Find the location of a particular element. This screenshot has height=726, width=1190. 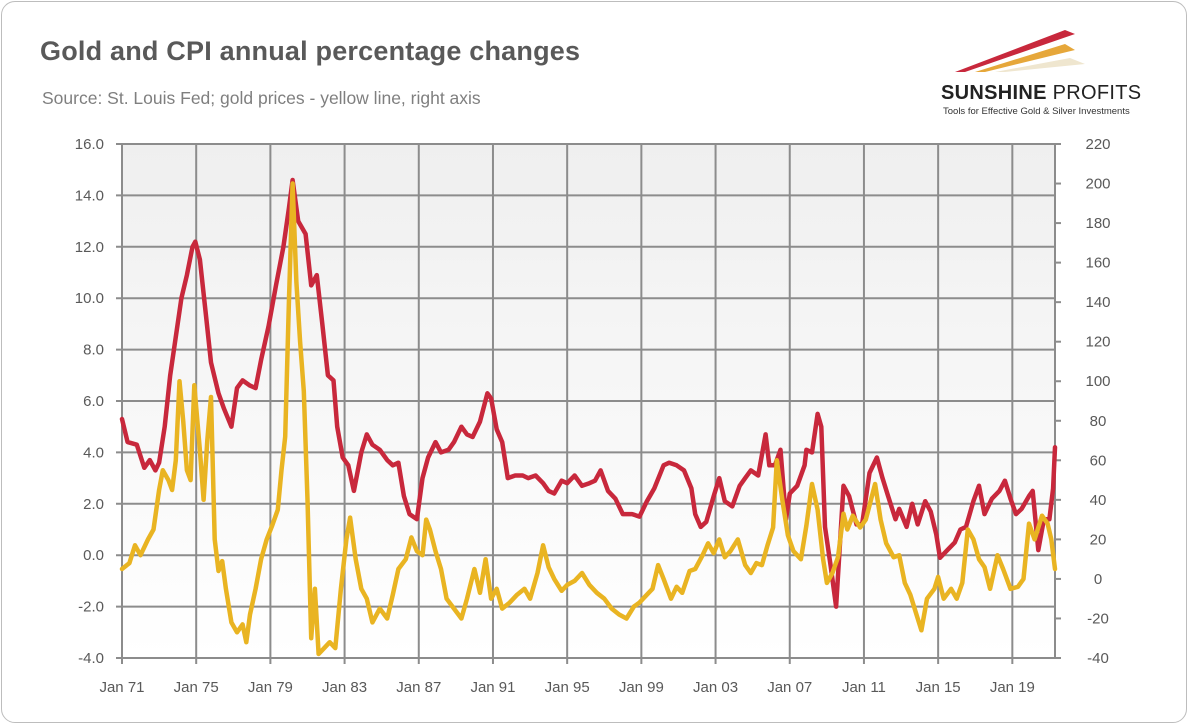

left-axis-tick-label: 0.0 is located at coordinates (93, 555).